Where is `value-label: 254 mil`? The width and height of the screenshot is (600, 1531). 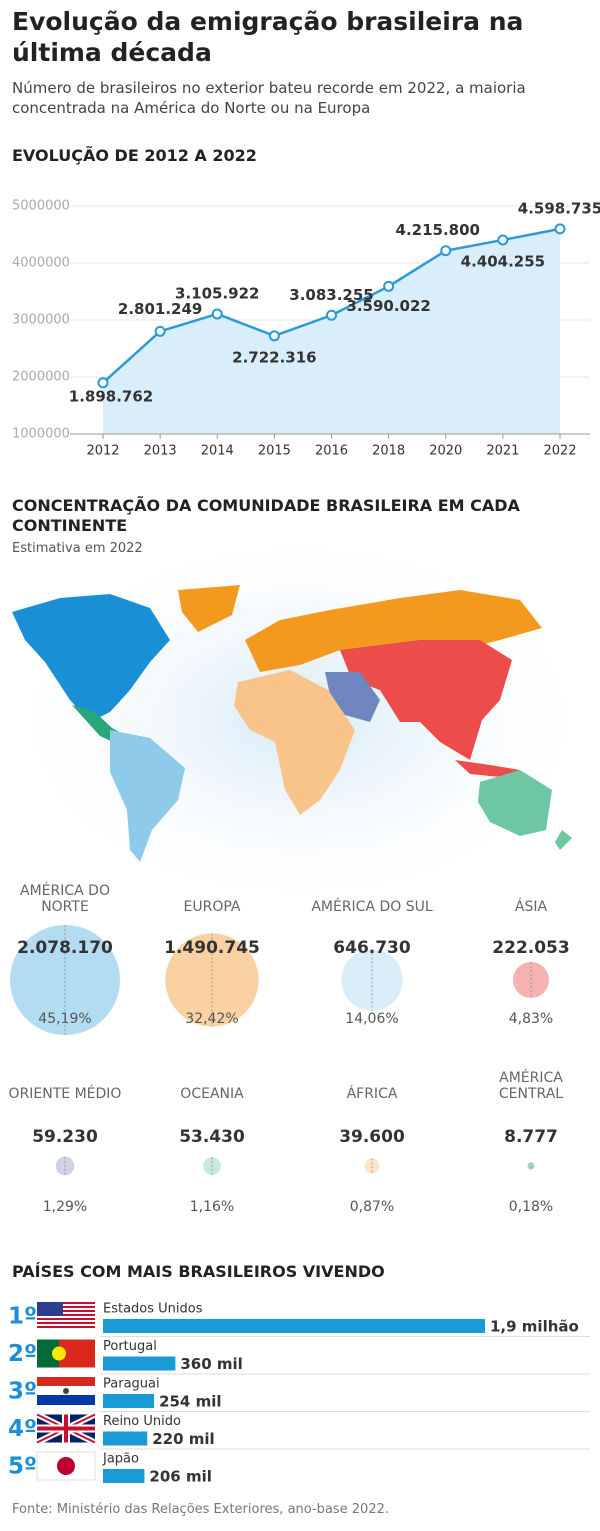
value-label: 254 mil is located at coordinates (190, 1402).